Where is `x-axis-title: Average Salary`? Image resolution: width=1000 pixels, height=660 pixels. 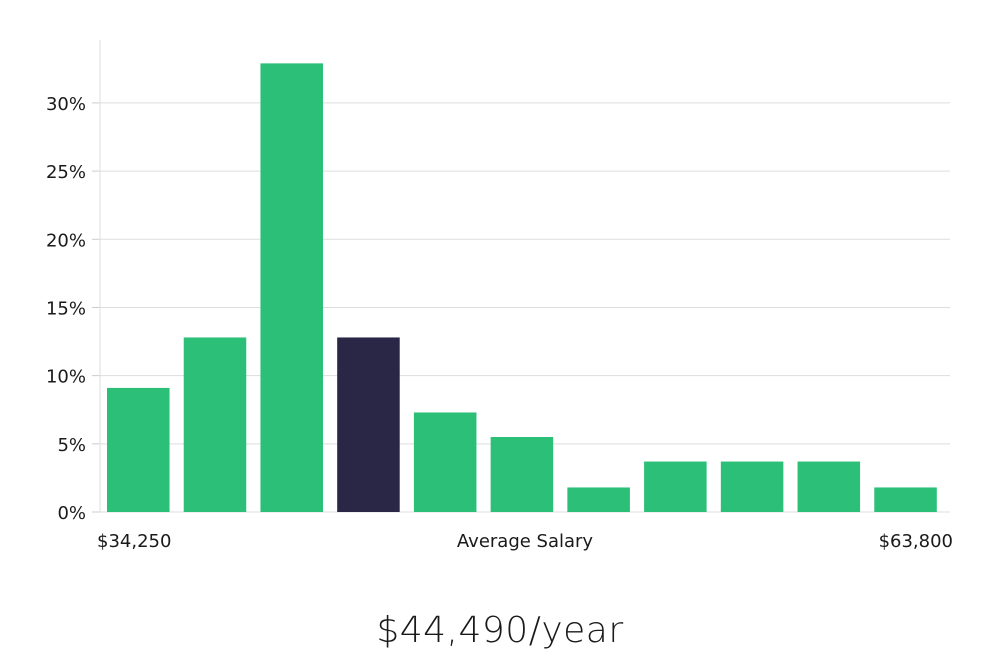 x-axis-title: Average Salary is located at coordinates (525, 541).